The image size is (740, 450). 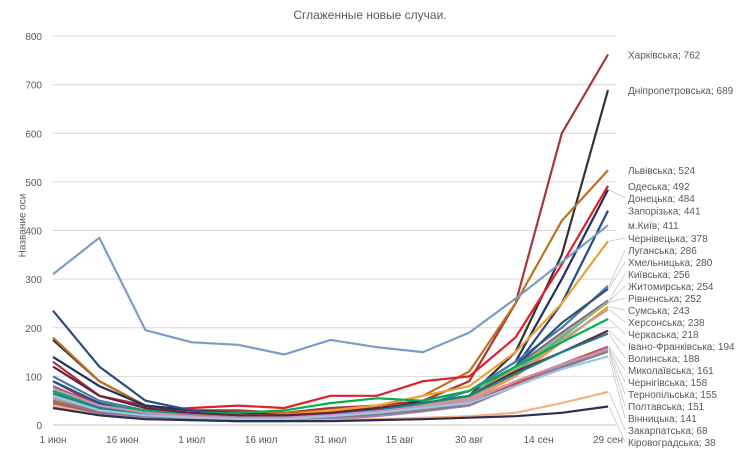 I want to click on x-tick-label: 29 сен, so click(x=608, y=440).